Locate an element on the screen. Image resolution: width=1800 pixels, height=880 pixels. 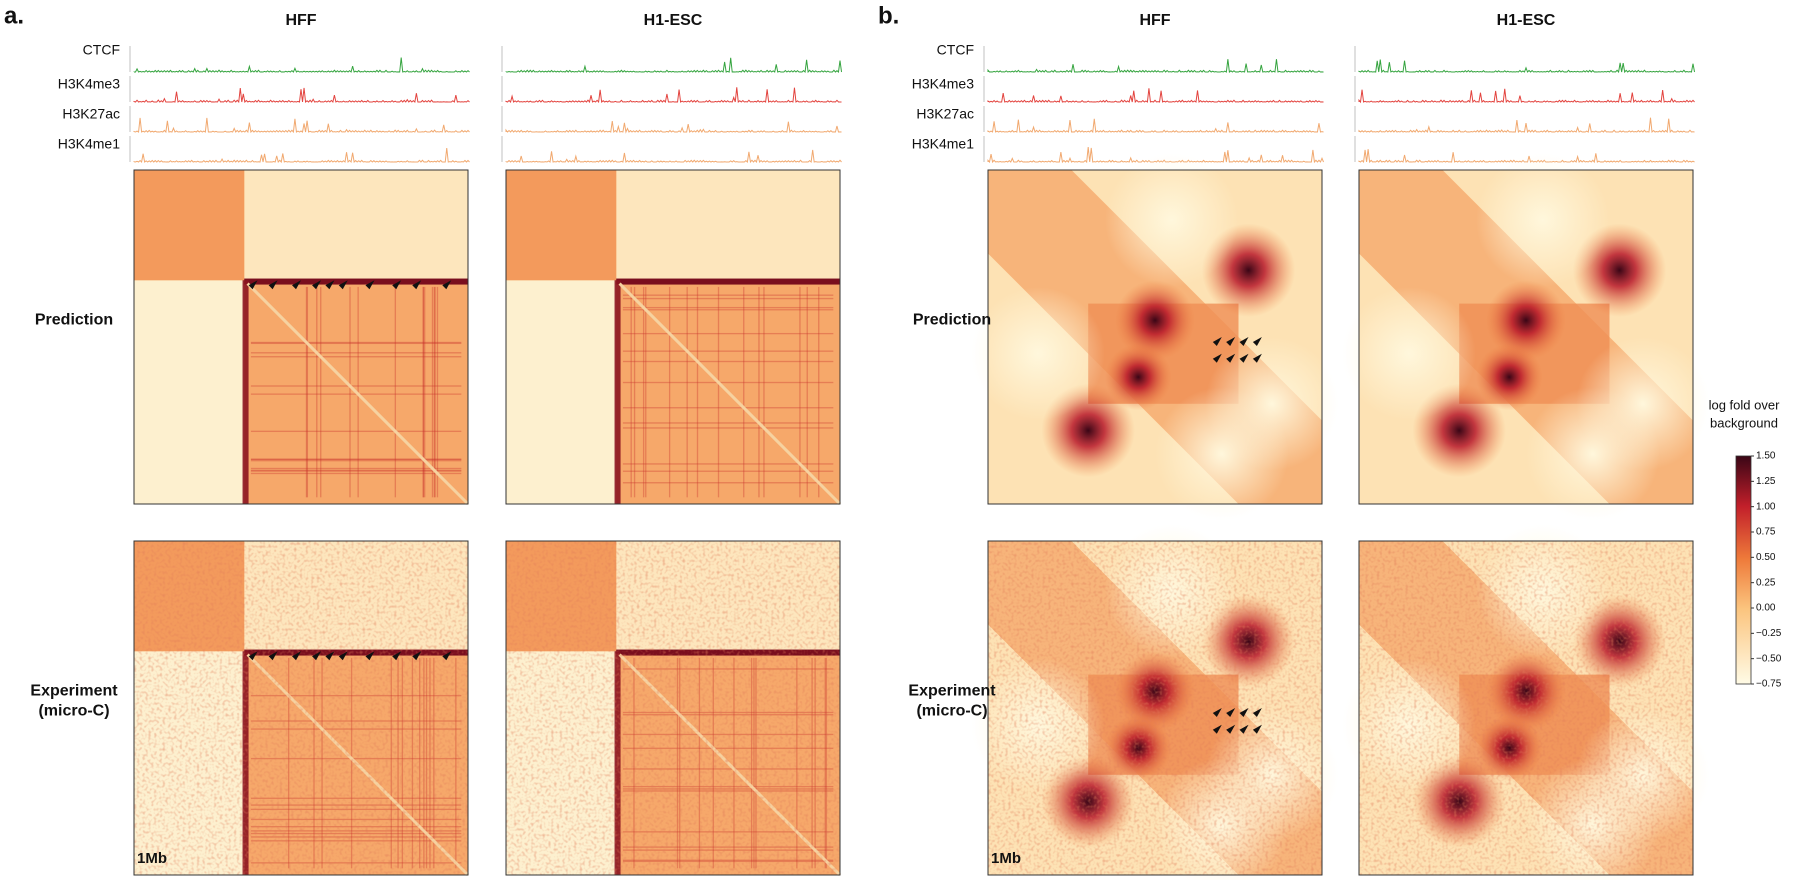
row-label: Experiment is located at coordinates (74, 691).